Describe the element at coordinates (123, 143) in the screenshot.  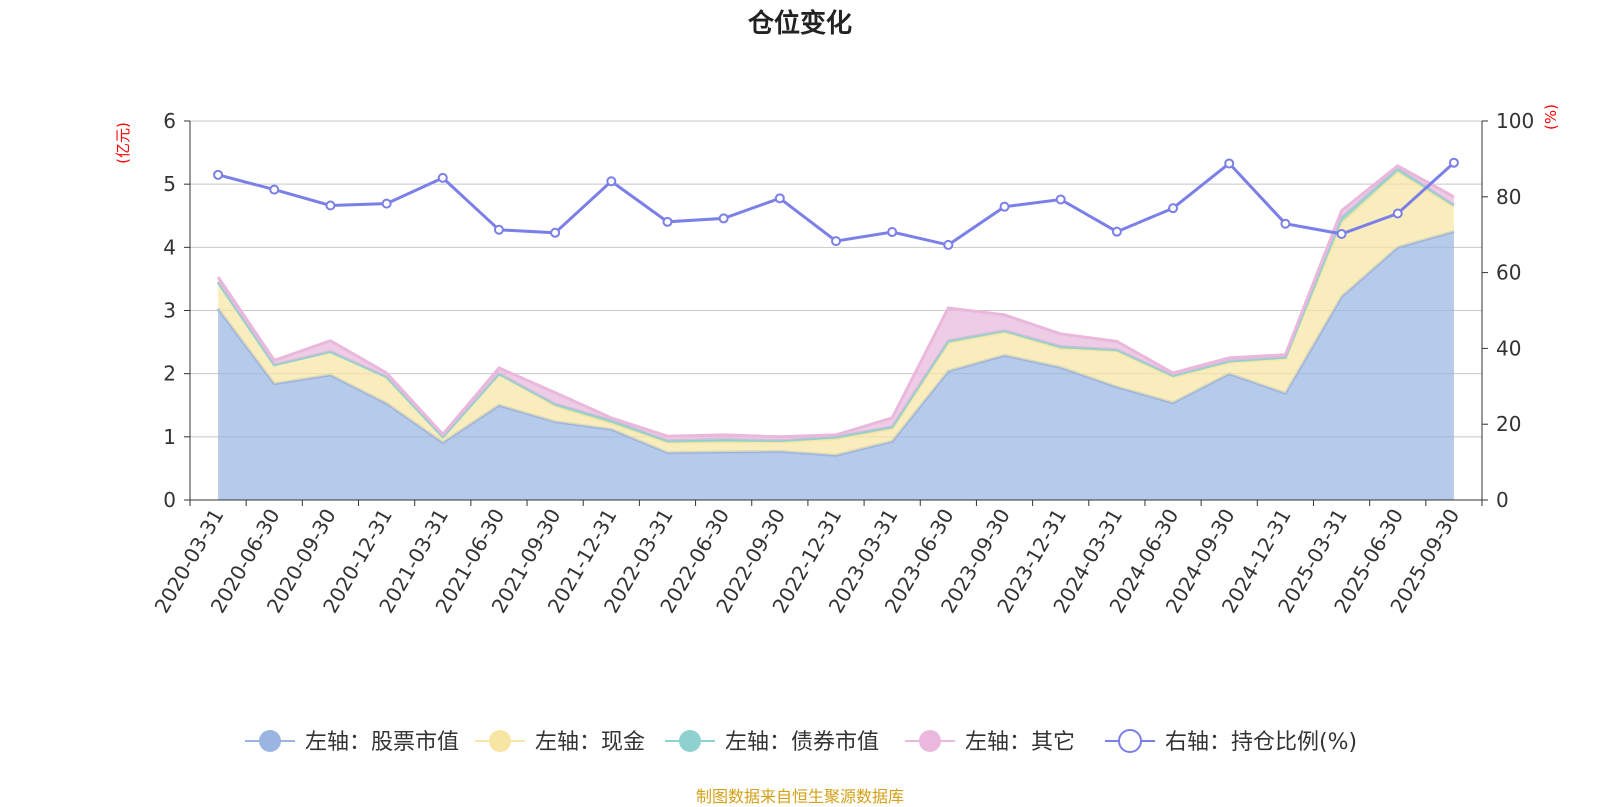
I see `y-left-axis-label: (亿元)` at that location.